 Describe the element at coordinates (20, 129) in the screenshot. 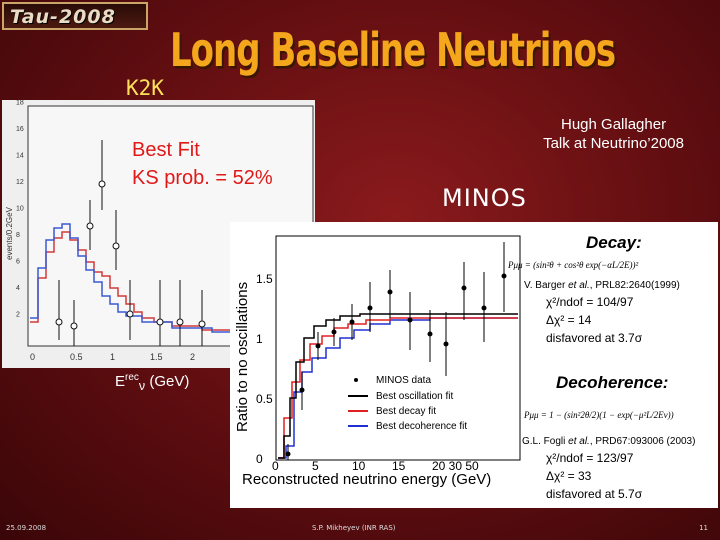

I see `k2k-ytick-label: 16` at that location.